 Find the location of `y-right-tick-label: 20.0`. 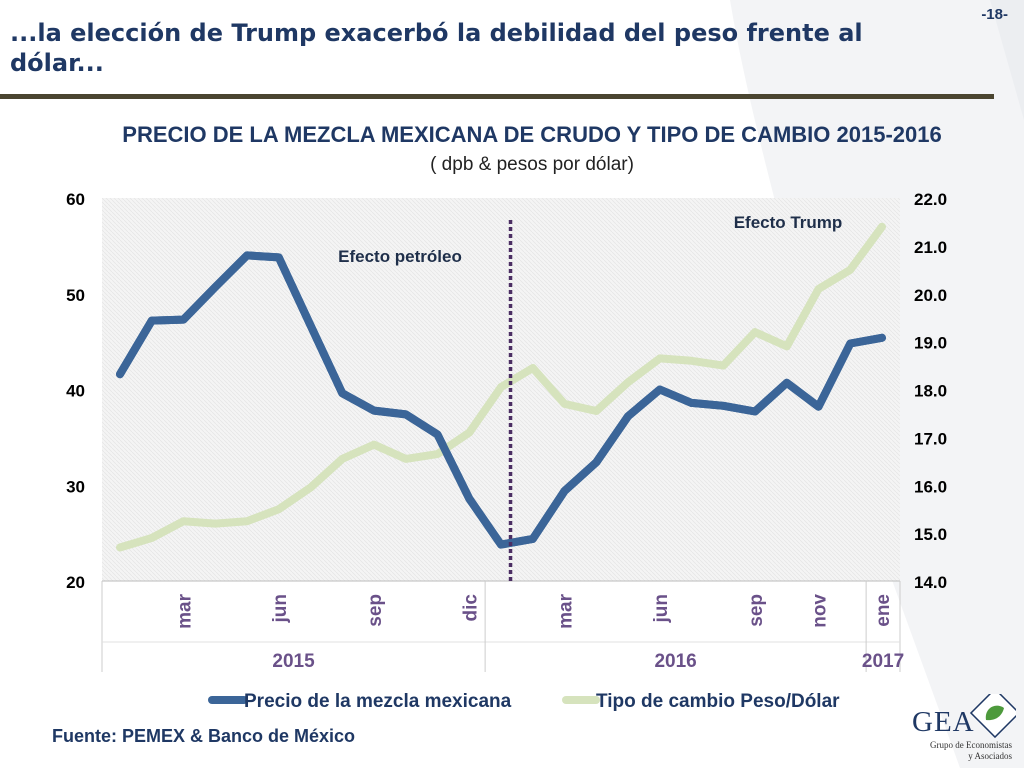

y-right-tick-label: 20.0 is located at coordinates (930, 295).